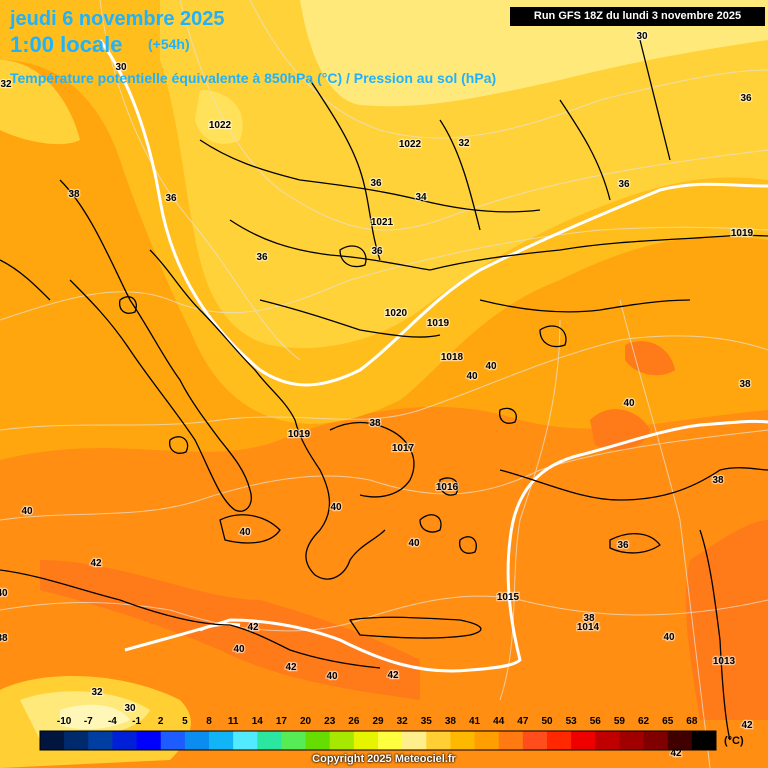 This screenshot has width=768, height=768. Describe the element at coordinates (306, 721) in the screenshot. I see `colorbar-tick-label: 20` at that location.